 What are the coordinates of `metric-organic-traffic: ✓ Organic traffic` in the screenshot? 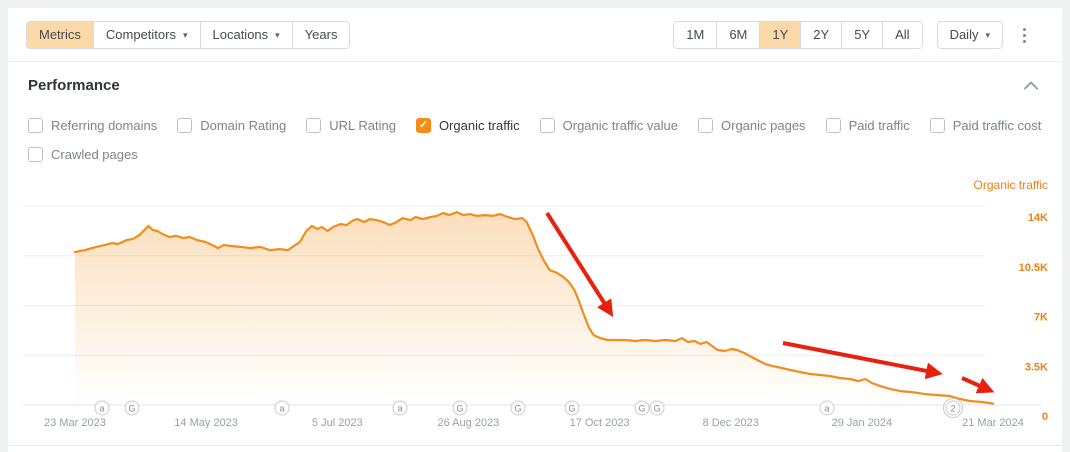 It's located at (467, 125).